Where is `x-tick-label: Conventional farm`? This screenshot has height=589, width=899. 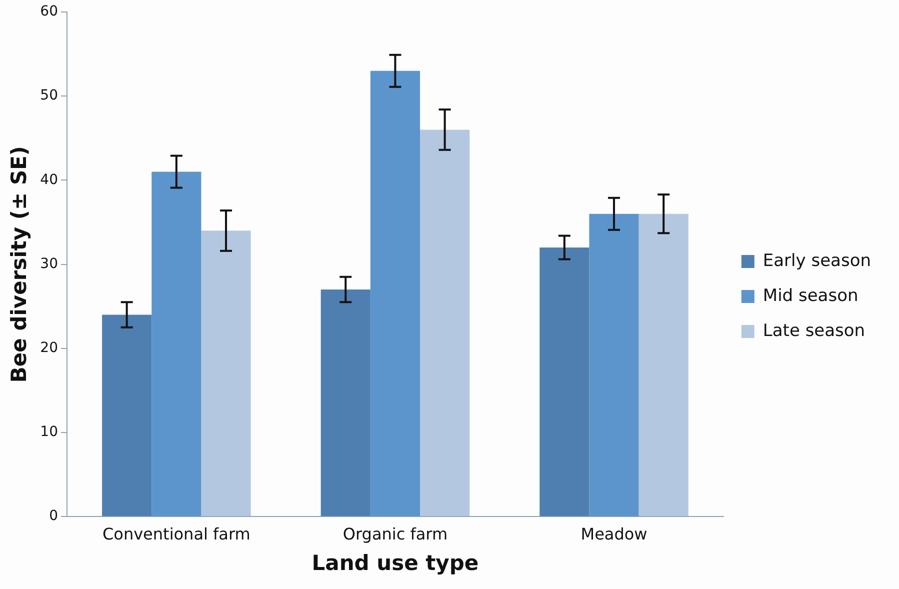
x-tick-label: Conventional farm is located at coordinates (176, 534).